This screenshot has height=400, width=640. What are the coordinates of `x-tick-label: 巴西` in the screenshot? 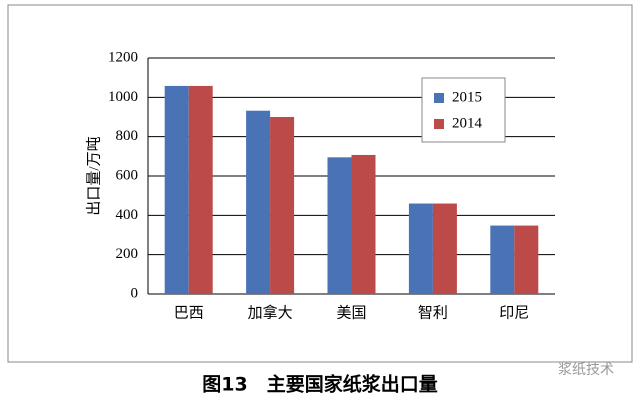 It's located at (189, 313).